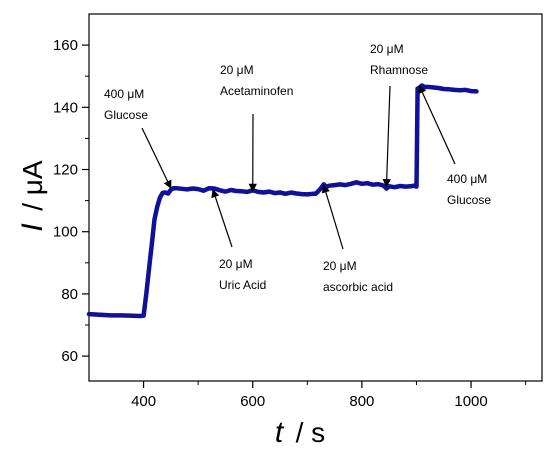 This screenshot has height=449, width=550. Describe the element at coordinates (65, 107) in the screenshot. I see `y-tick-label: 140` at that location.